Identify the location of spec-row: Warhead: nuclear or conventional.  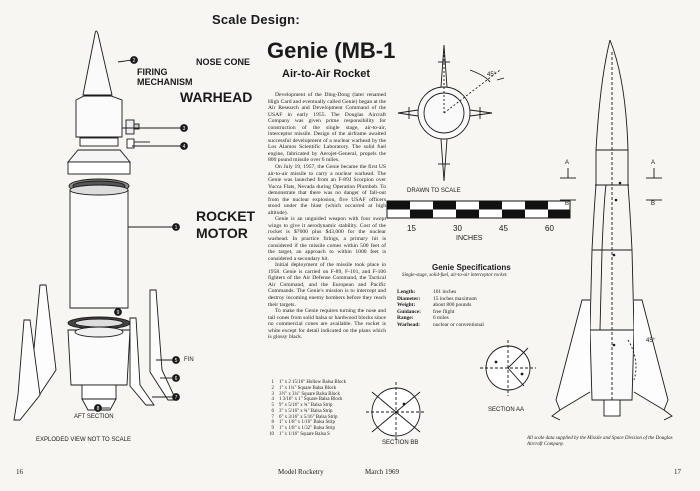
(440, 325).